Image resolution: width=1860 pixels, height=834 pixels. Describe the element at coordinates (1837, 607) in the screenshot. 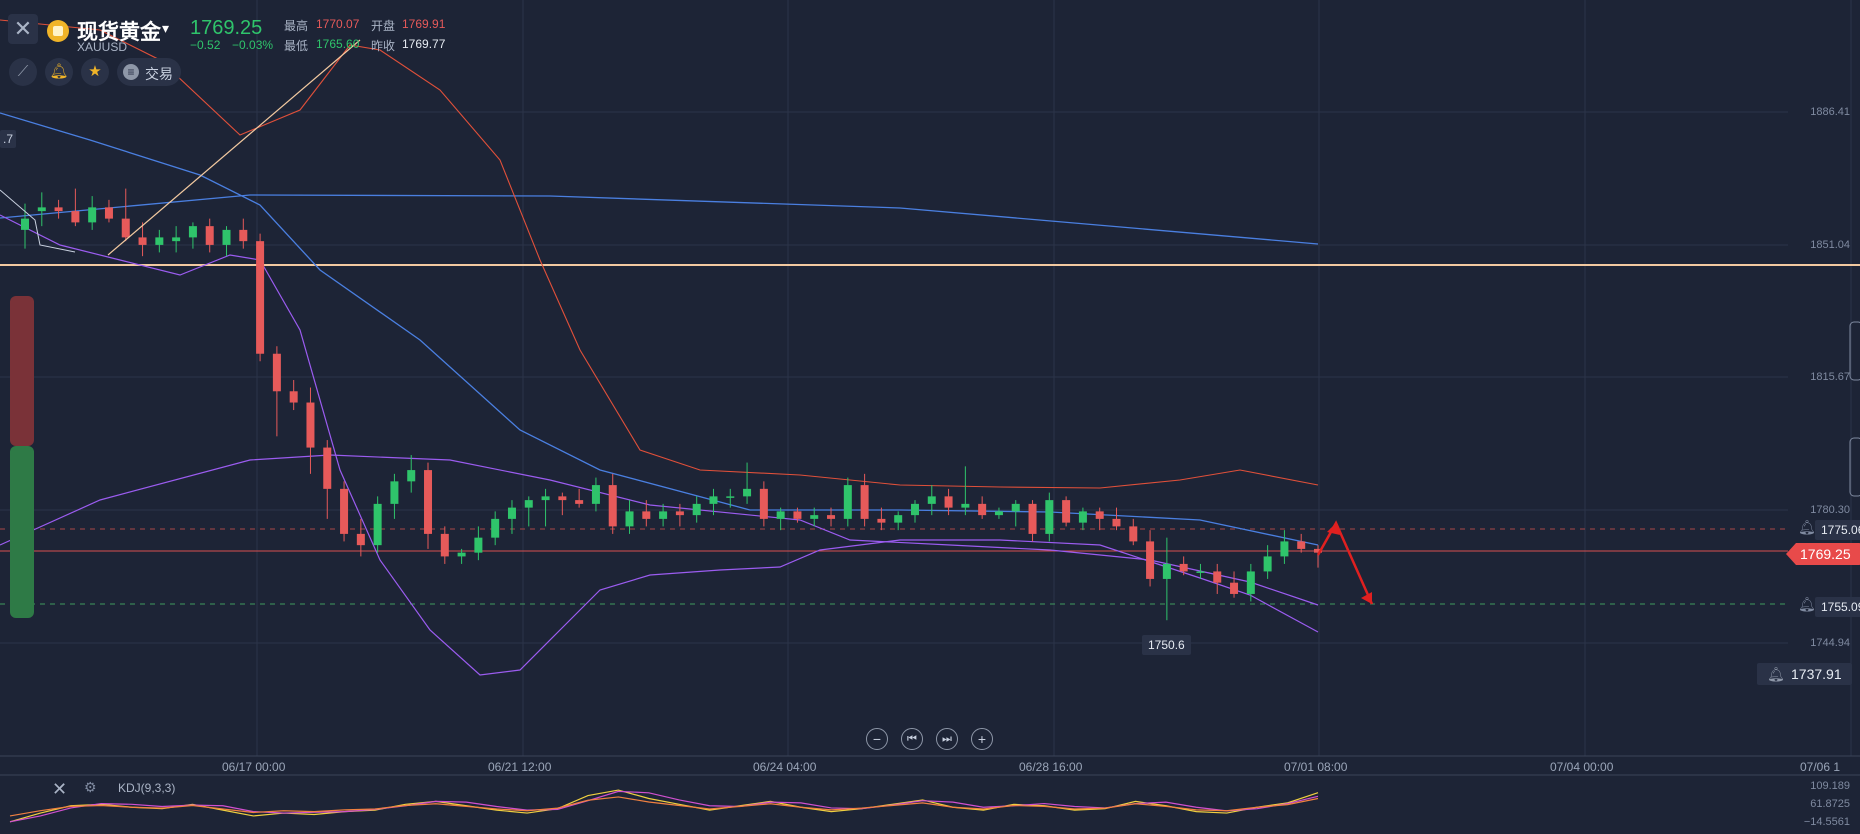

I see `alert-low-tag: 1755.09` at that location.